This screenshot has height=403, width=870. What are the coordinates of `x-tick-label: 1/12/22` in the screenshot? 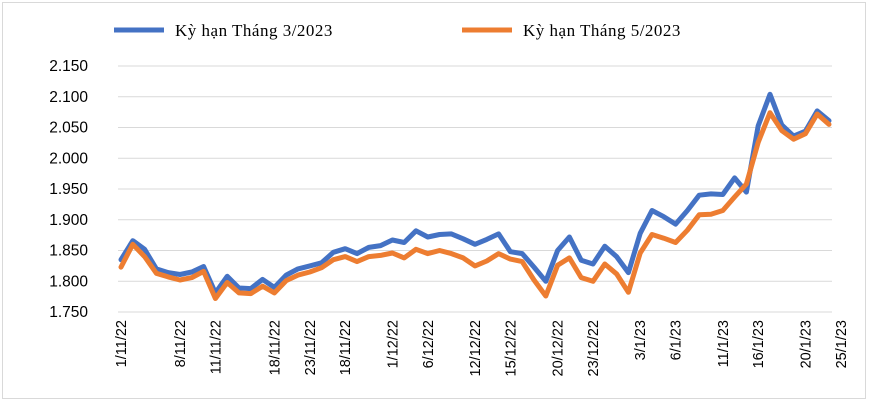 It's located at (393, 344).